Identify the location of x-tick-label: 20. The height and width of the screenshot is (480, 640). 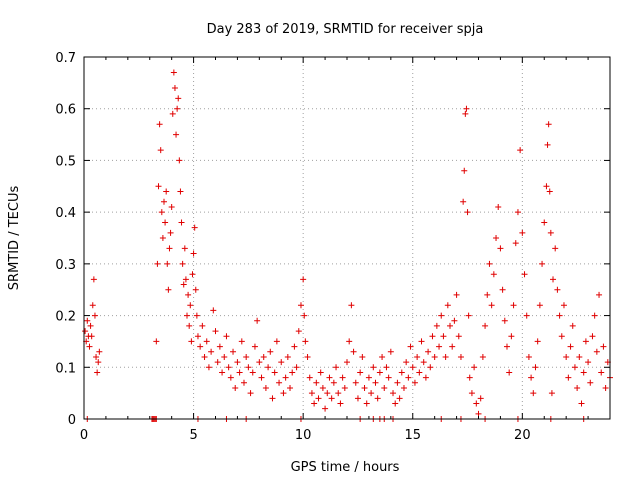
(522, 435).